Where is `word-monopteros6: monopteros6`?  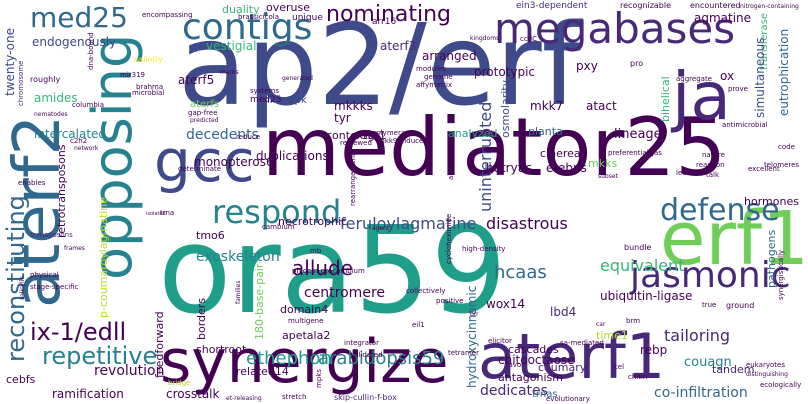
word-monopteros6: monopteros6 is located at coordinates (234, 162).